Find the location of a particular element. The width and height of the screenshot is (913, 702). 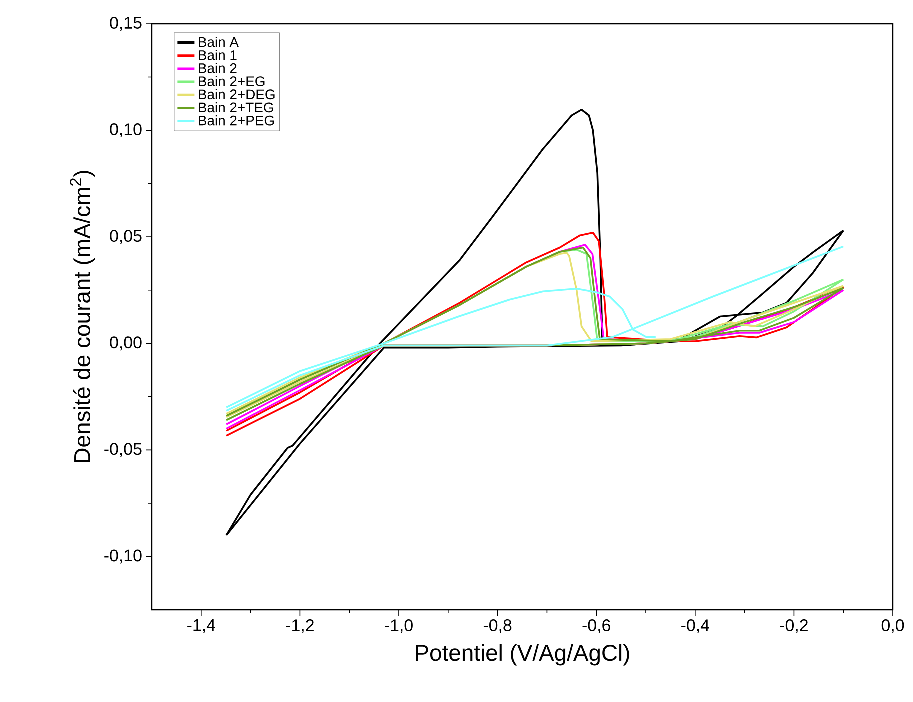

y-tick-label: 0,15 is located at coordinates (126, 23).